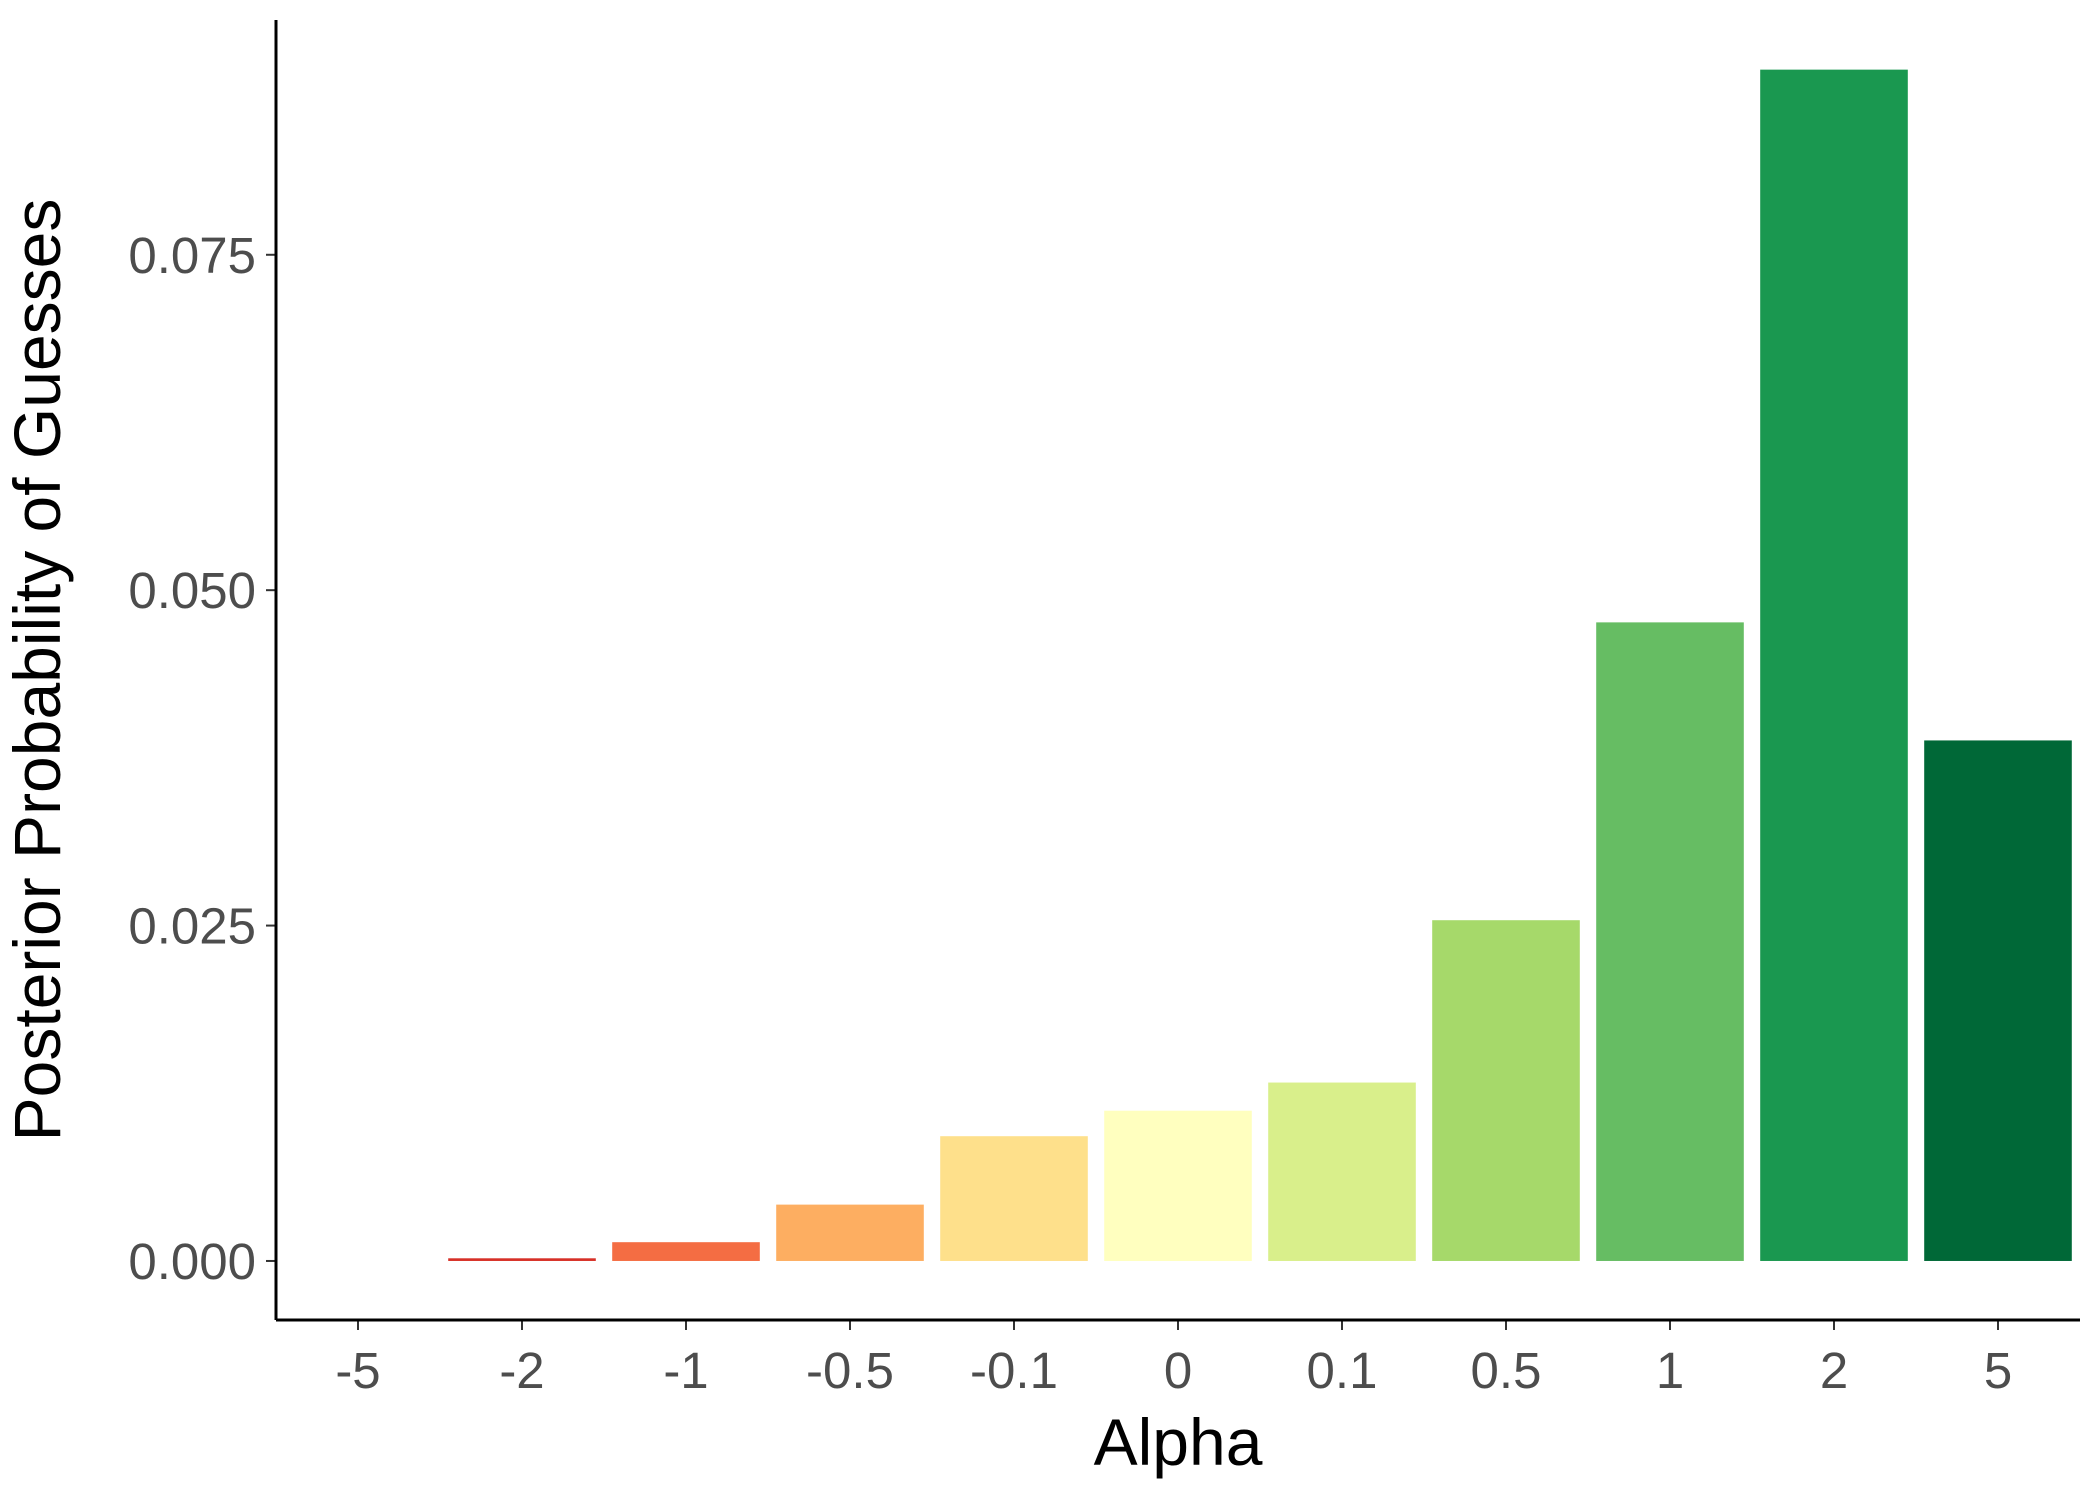 Image resolution: width=2100 pixels, height=1500 pixels. What do you see at coordinates (1342, 1171) in the screenshot?
I see `bar-0.1` at bounding box center [1342, 1171].